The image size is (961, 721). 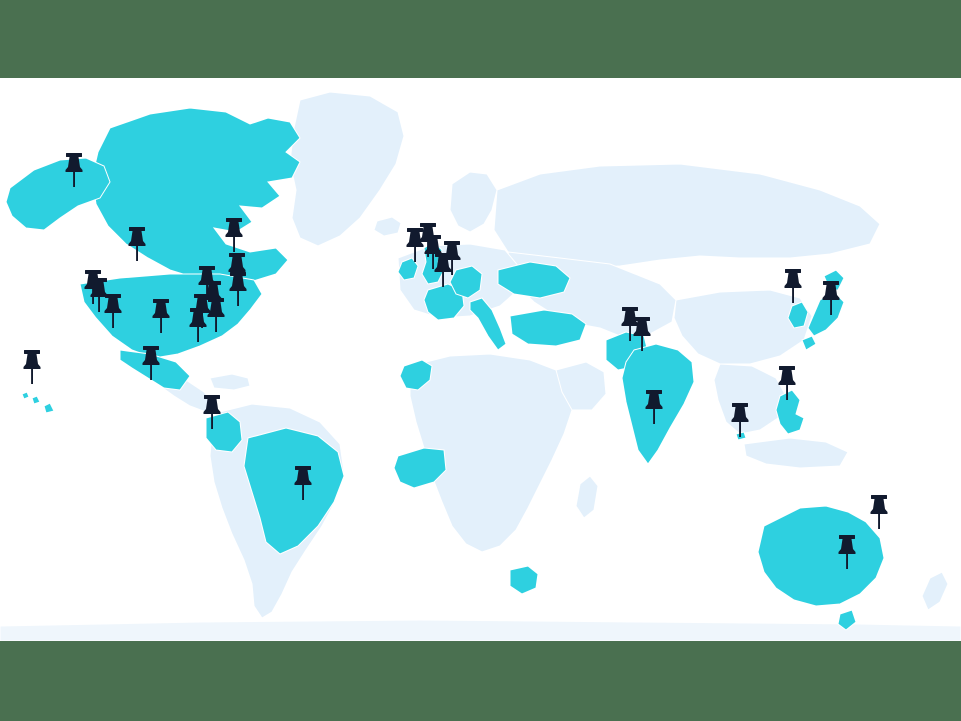 What do you see at coordinates (847, 552) in the screenshot?
I see `pin-melbourne` at bounding box center [847, 552].